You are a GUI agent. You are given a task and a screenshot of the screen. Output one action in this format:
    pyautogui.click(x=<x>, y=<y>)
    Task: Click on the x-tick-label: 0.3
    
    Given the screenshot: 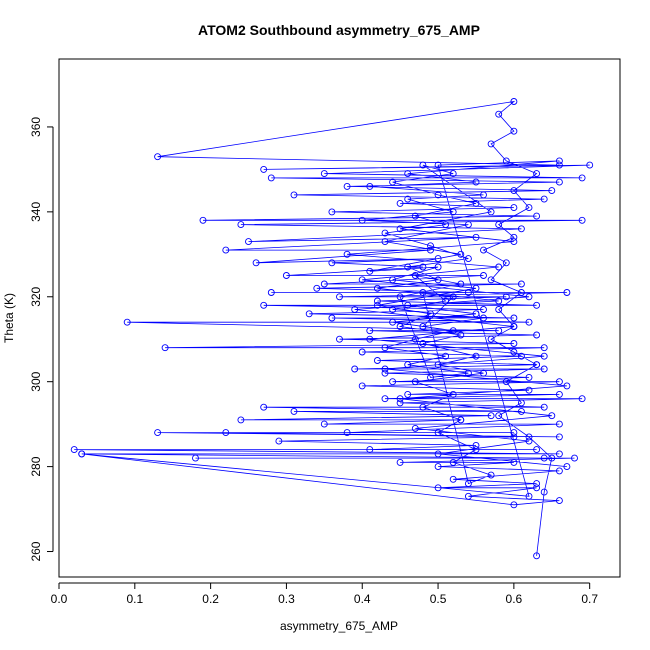 What is the action you would take?
    pyautogui.click(x=286, y=599)
    